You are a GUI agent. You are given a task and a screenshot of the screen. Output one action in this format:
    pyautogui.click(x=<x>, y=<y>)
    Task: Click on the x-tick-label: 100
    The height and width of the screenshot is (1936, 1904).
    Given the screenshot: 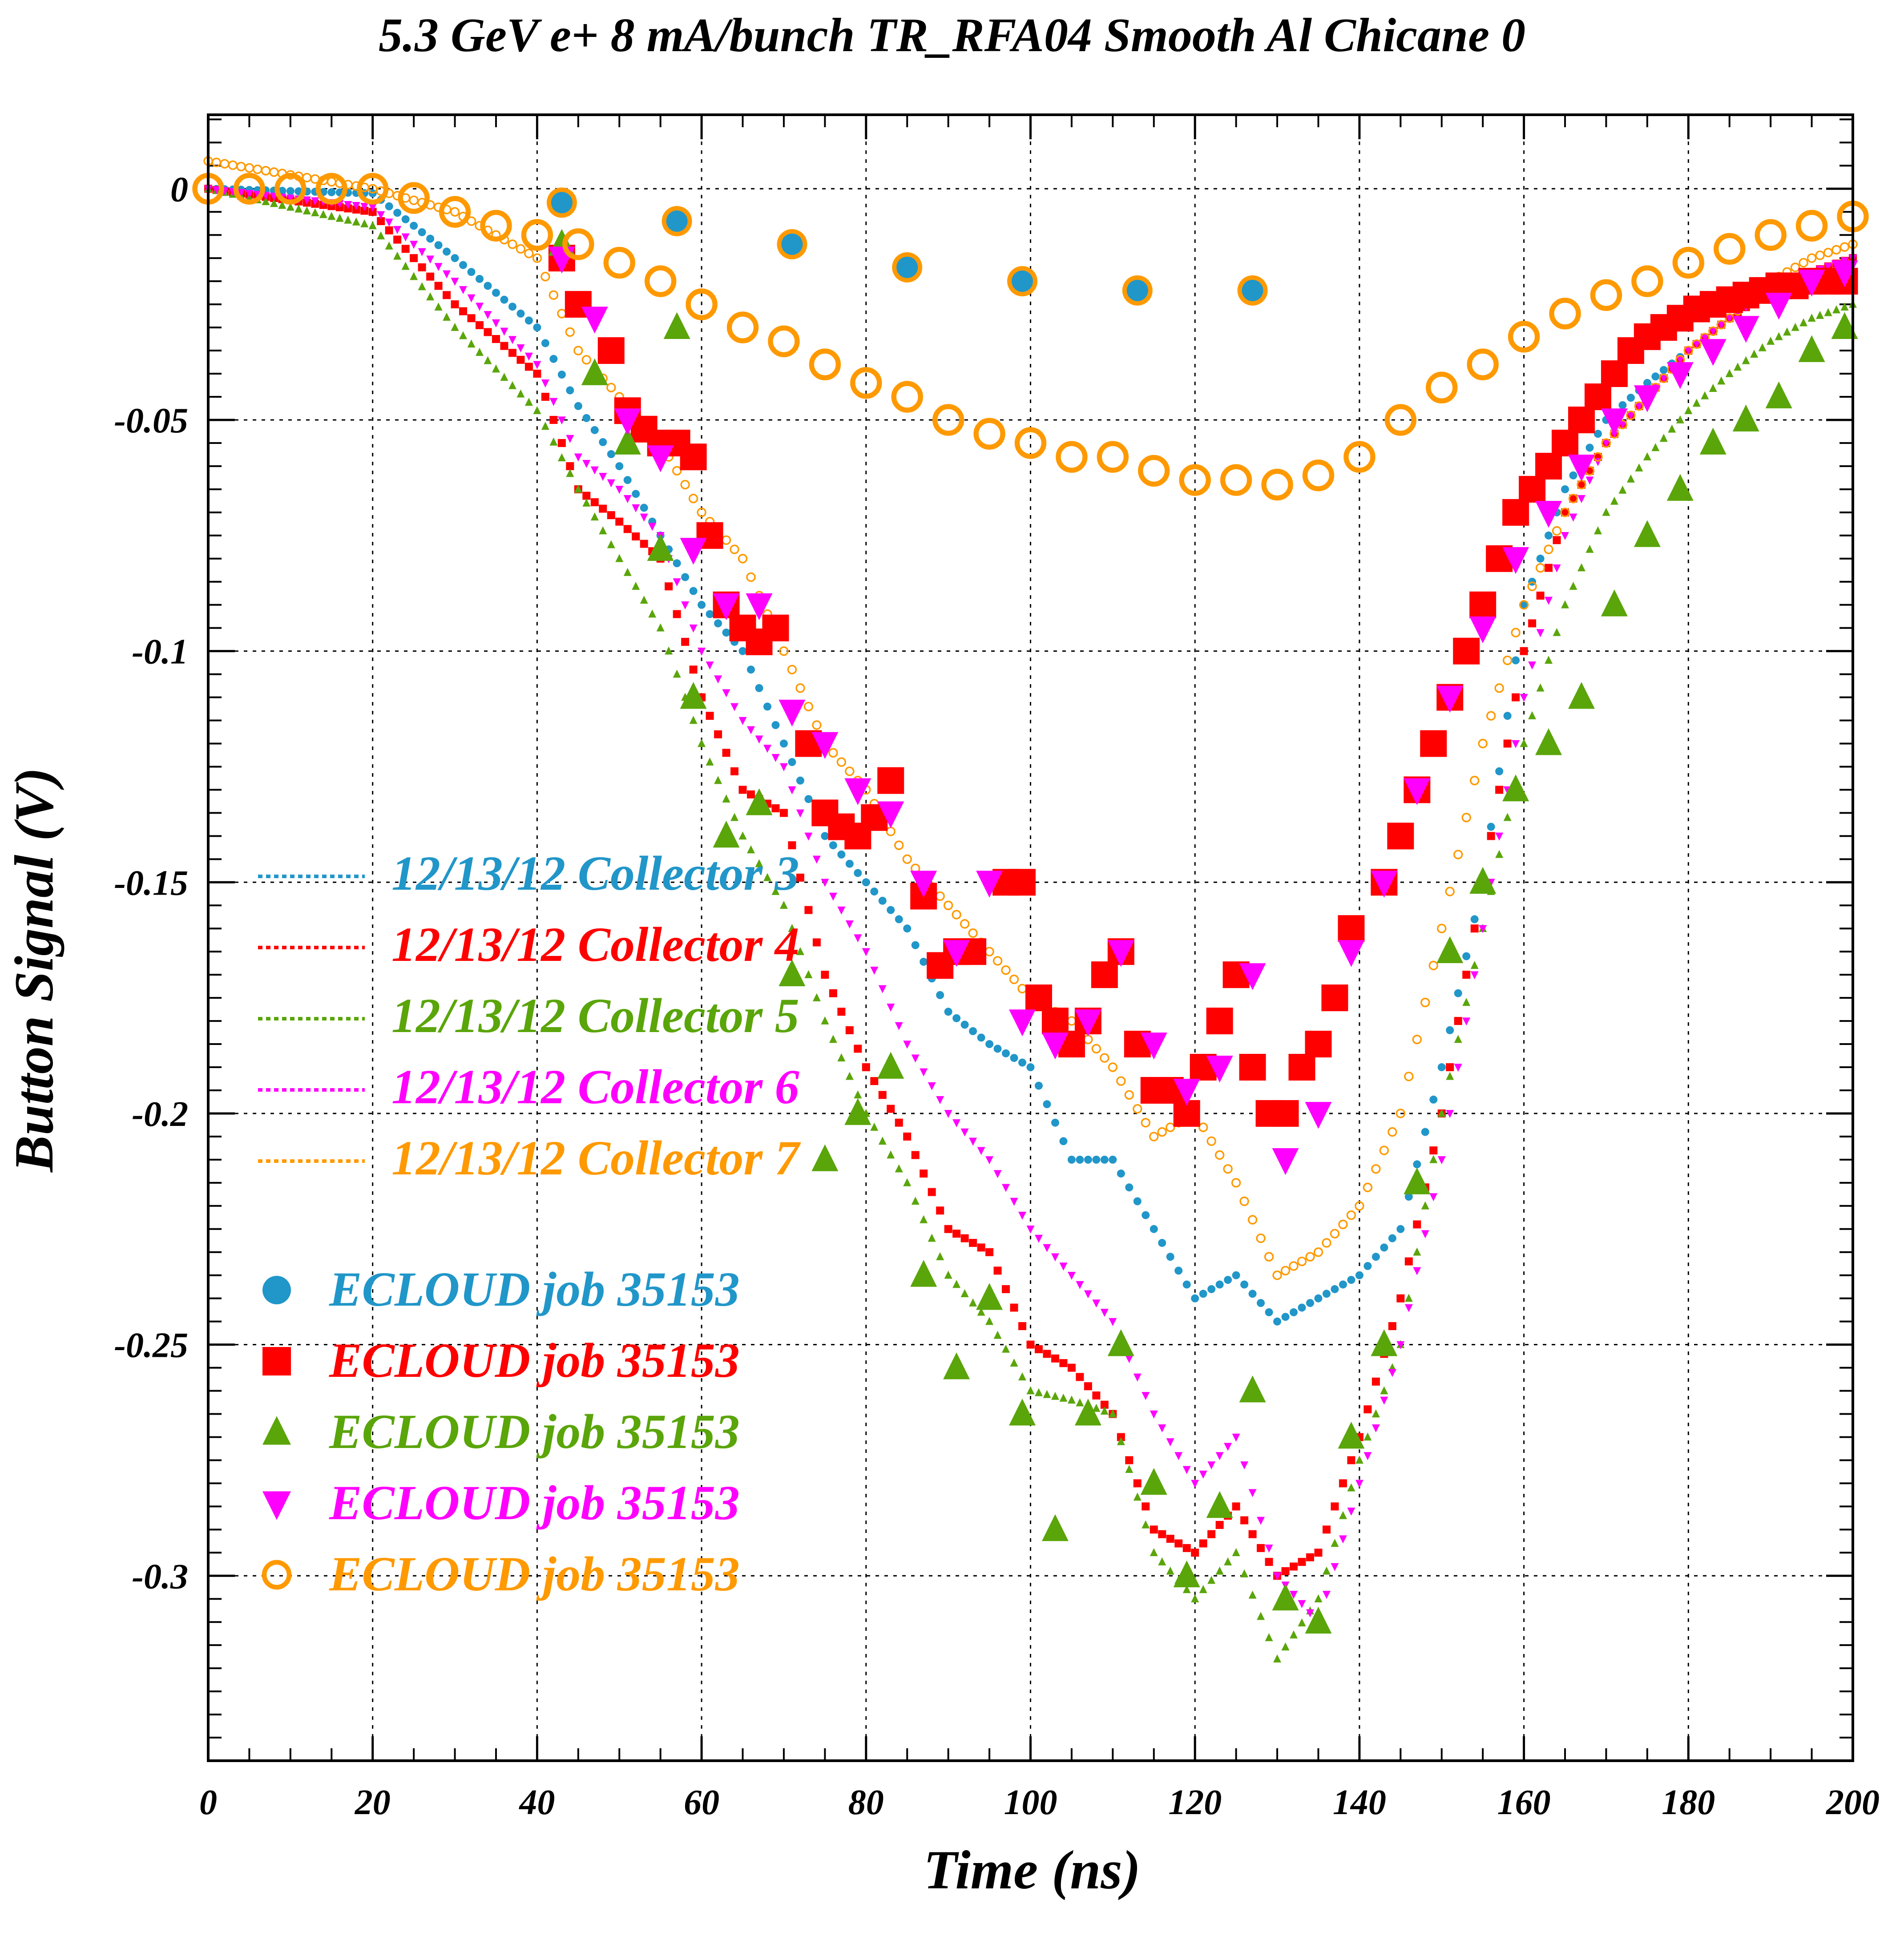 What is the action you would take?
    pyautogui.click(x=1030, y=1802)
    